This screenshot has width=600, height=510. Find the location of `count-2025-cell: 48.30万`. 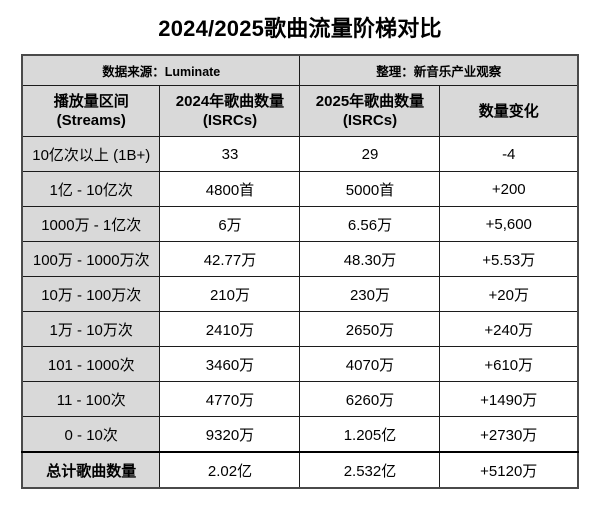

count-2025-cell: 48.30万 is located at coordinates (370, 259).